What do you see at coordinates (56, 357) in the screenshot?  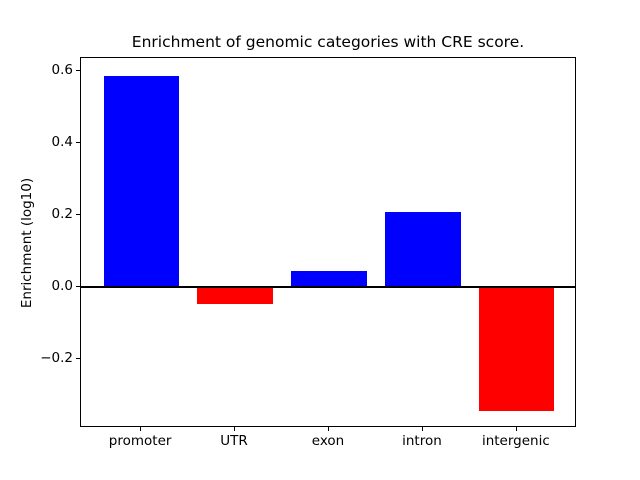 I see `y-tick-label: −0.2` at bounding box center [56, 357].